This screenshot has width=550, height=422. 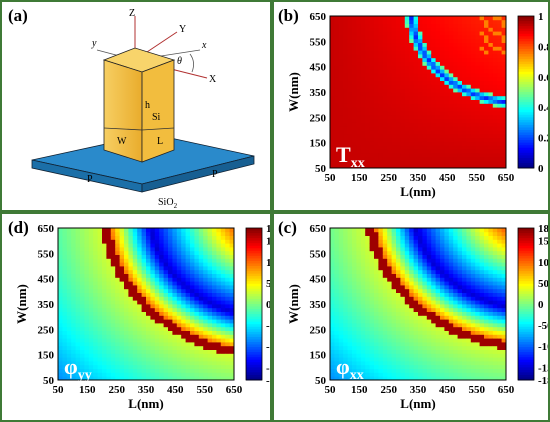 I want to click on x-tick-label: 50, so click(x=331, y=178).